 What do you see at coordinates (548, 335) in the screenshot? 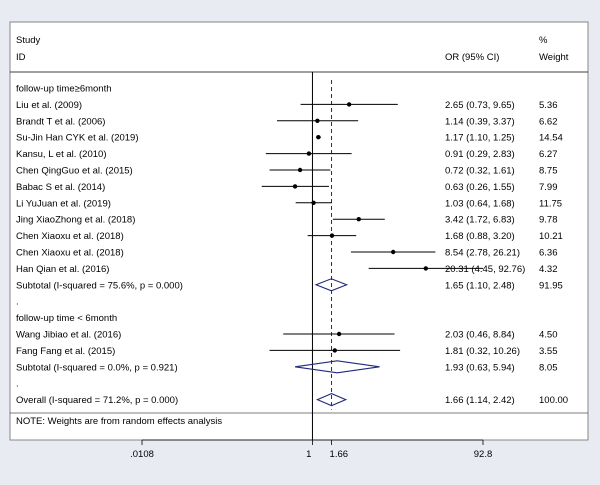
I see `study-weight-g1-s0: 4.50` at bounding box center [548, 335].